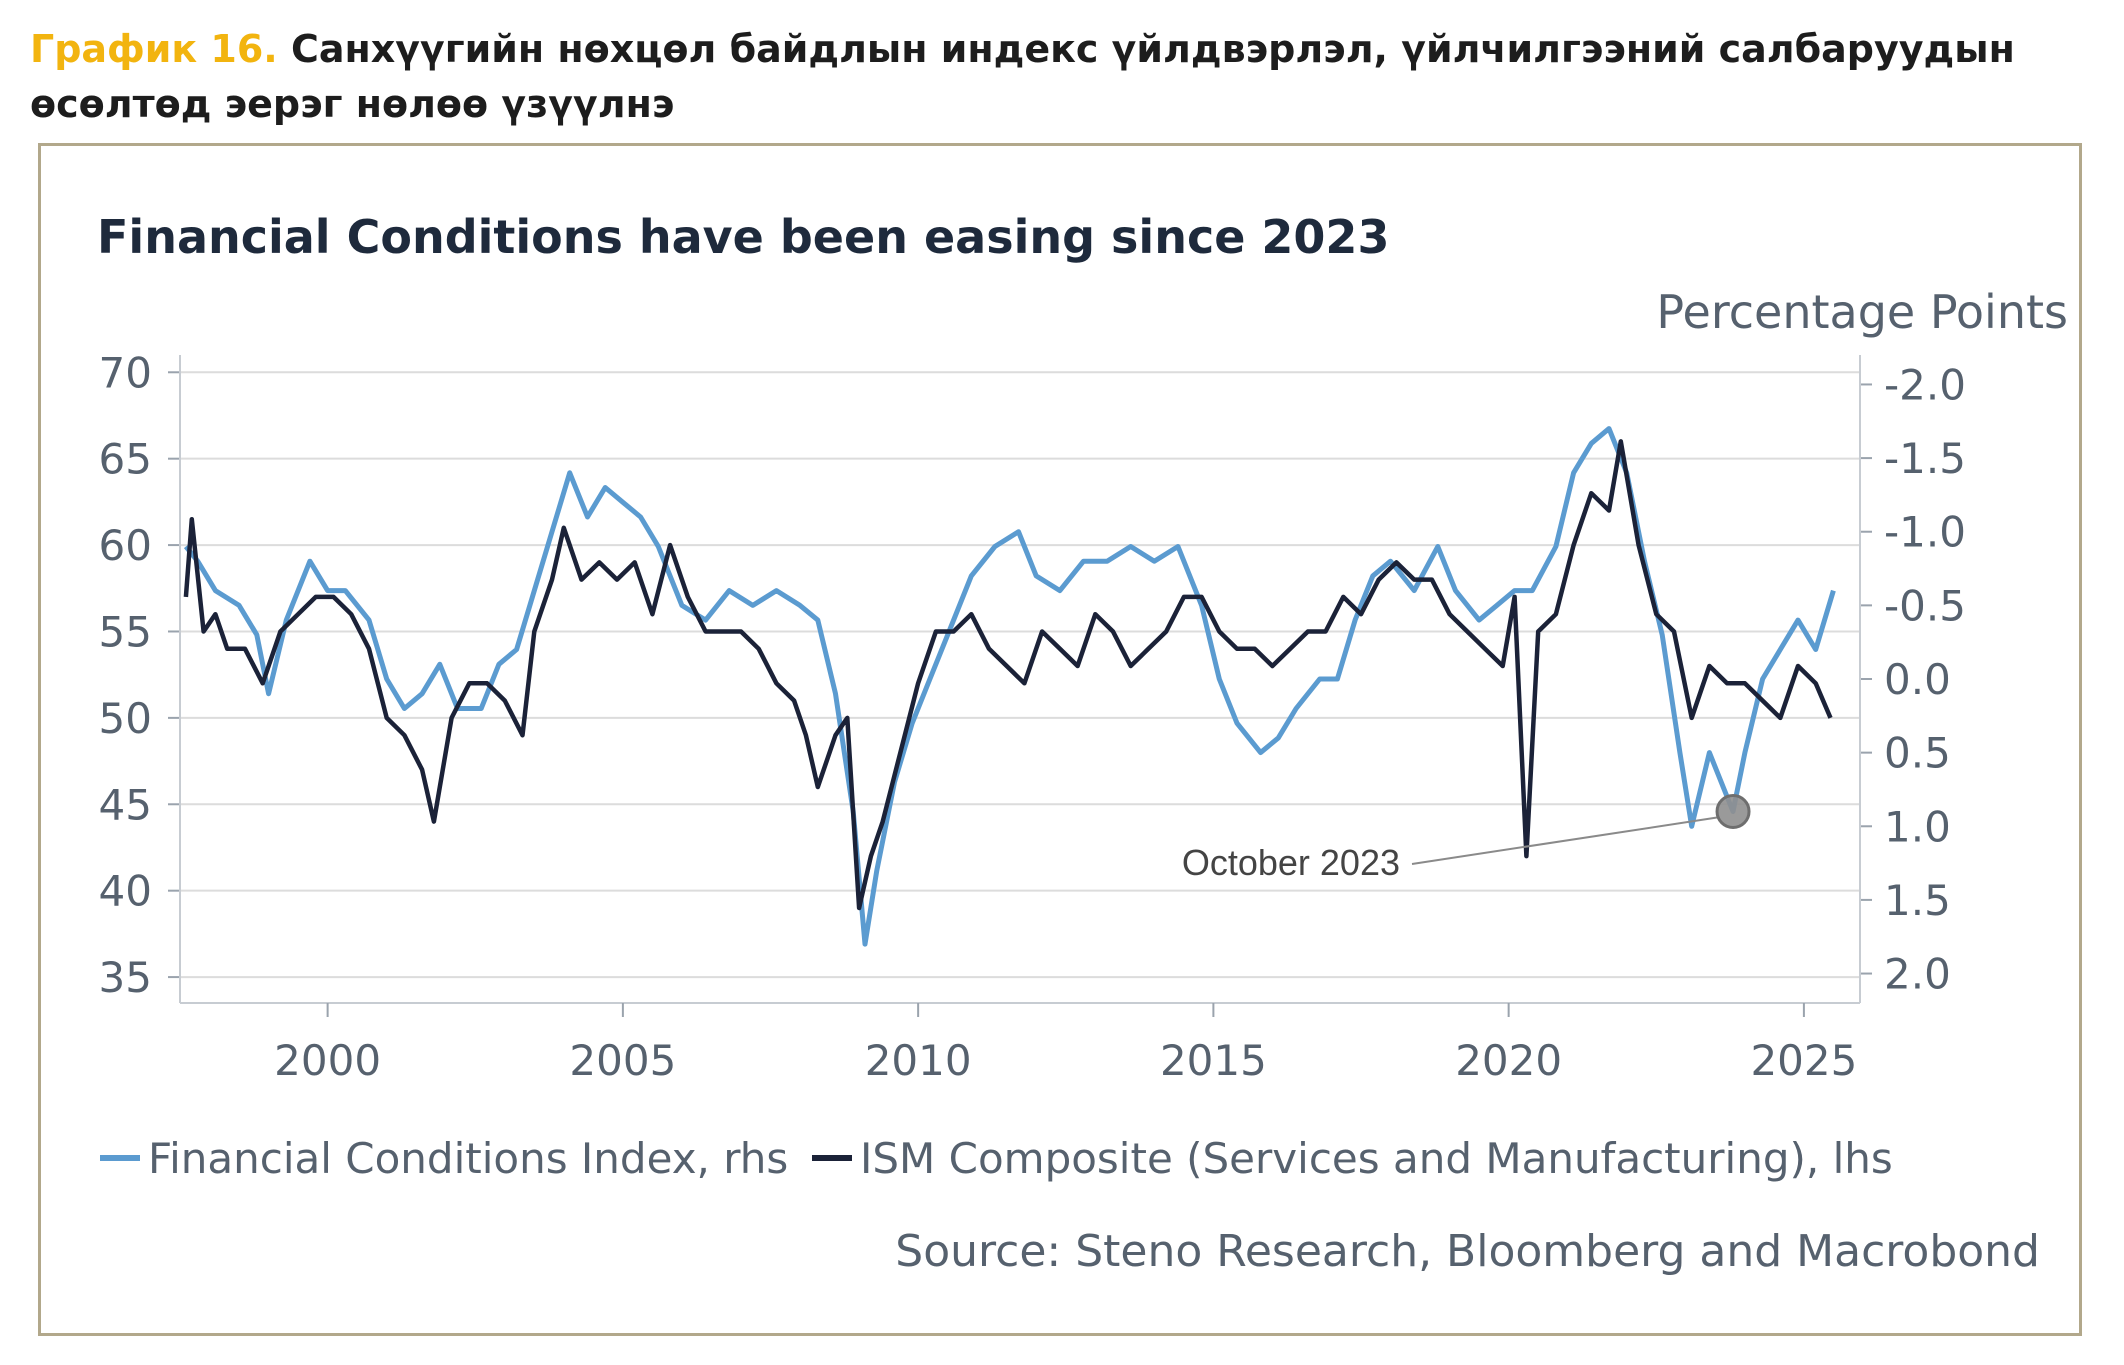 The image size is (2124, 1365). What do you see at coordinates (125, 977) in the screenshot?
I see `left-tick-label: 35` at bounding box center [125, 977].